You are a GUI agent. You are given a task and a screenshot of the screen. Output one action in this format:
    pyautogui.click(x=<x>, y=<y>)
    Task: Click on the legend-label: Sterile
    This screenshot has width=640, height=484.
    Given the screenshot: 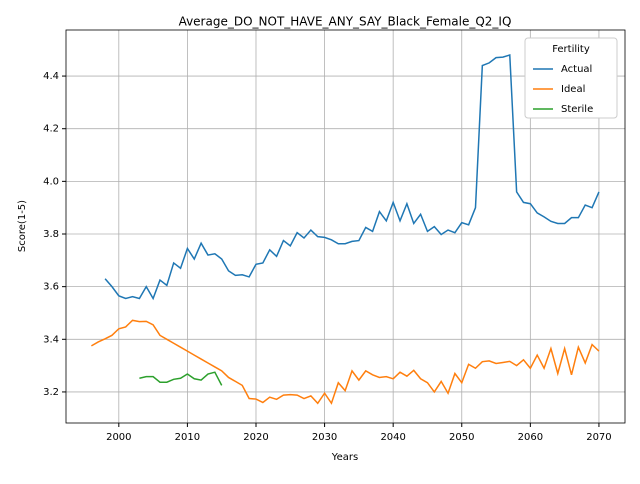 What is the action you would take?
    pyautogui.click(x=577, y=109)
    